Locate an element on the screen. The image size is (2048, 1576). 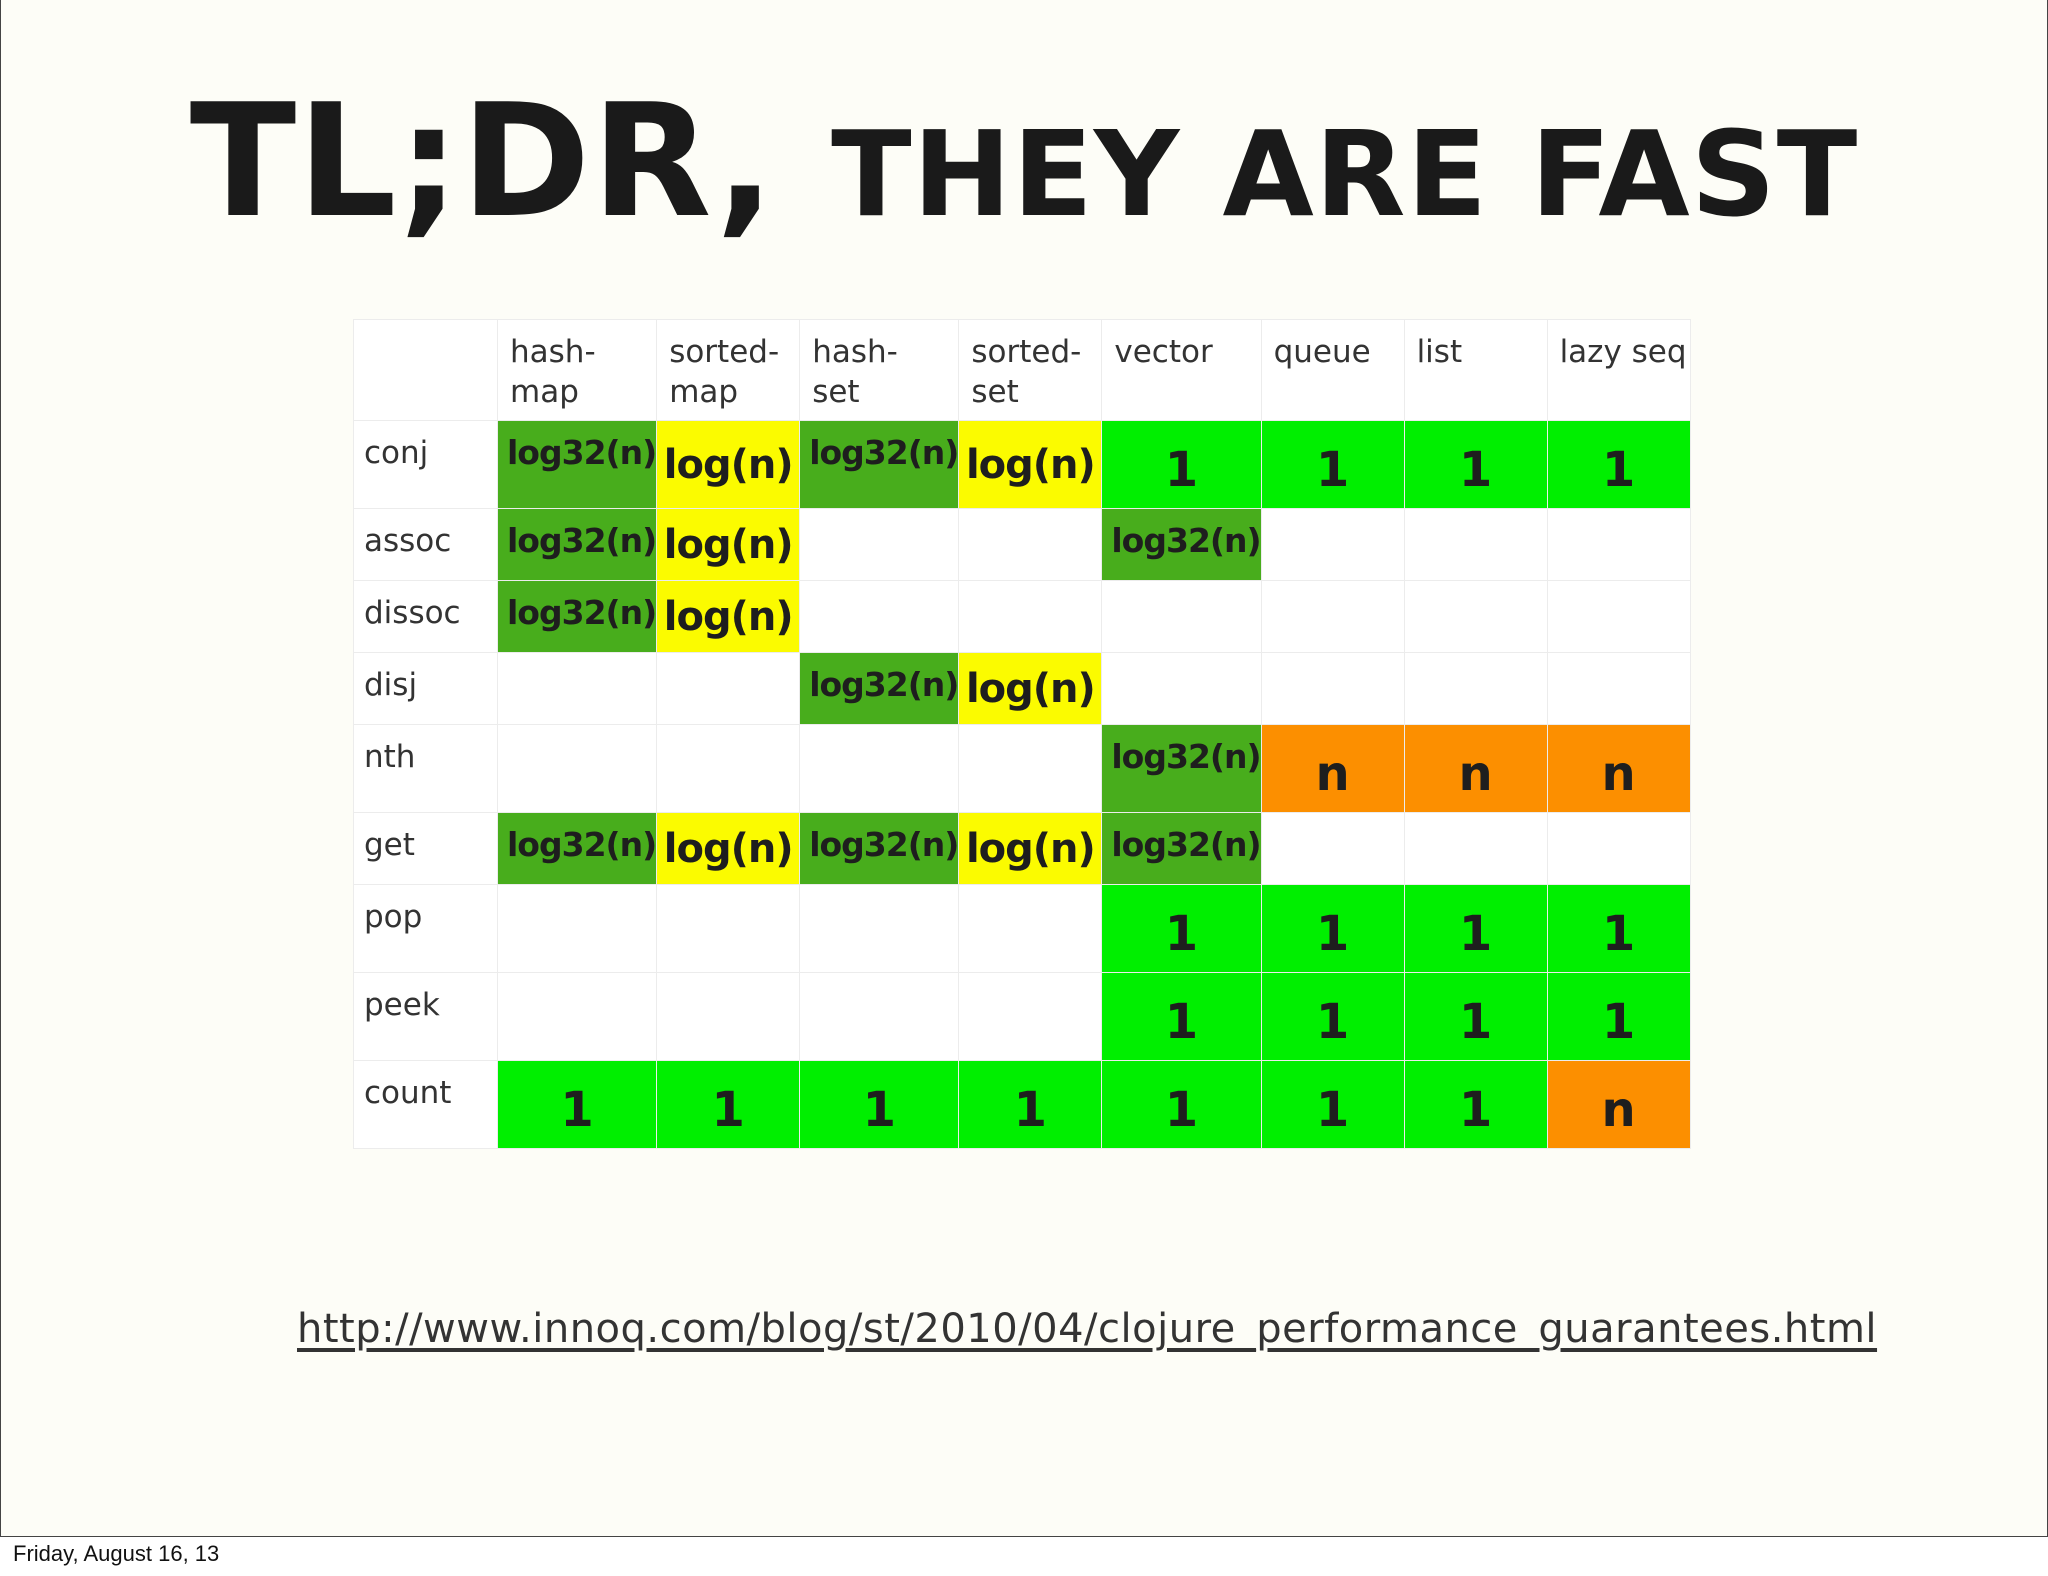
title-part-2: THEY ARE FAST is located at coordinates (1345, 174).